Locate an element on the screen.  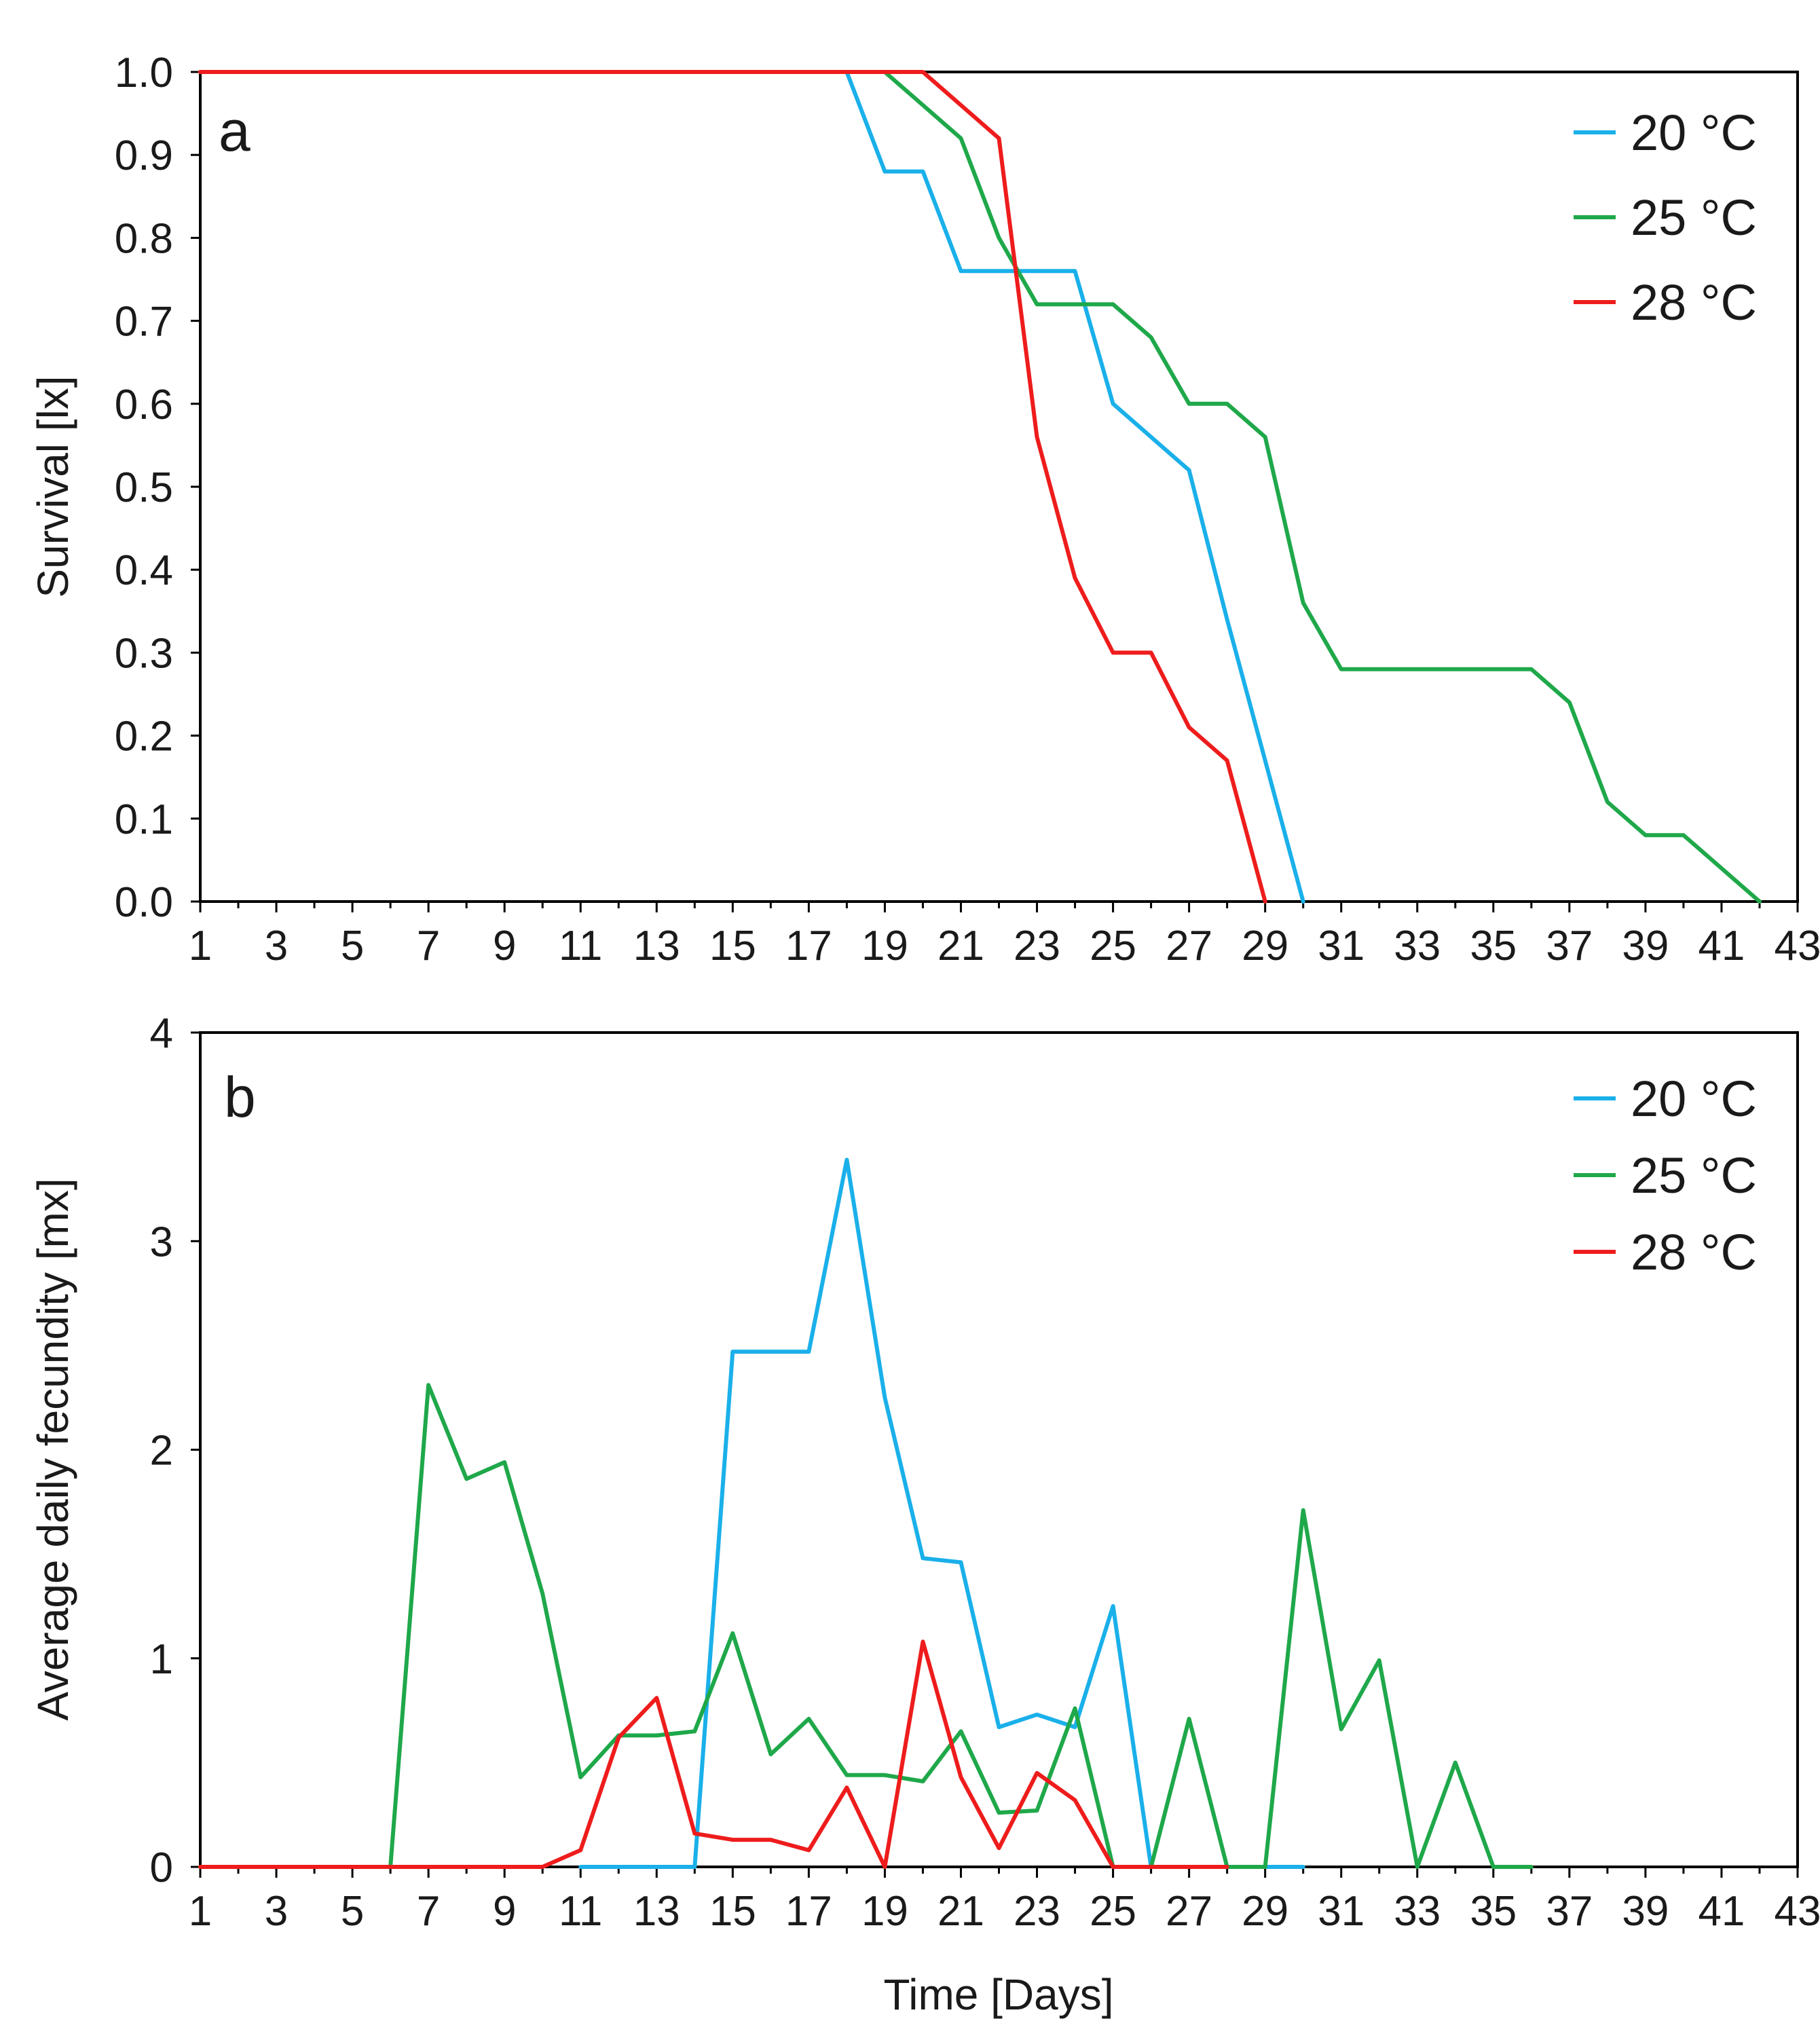
y-tick-label: 0.8 is located at coordinates (144, 239).